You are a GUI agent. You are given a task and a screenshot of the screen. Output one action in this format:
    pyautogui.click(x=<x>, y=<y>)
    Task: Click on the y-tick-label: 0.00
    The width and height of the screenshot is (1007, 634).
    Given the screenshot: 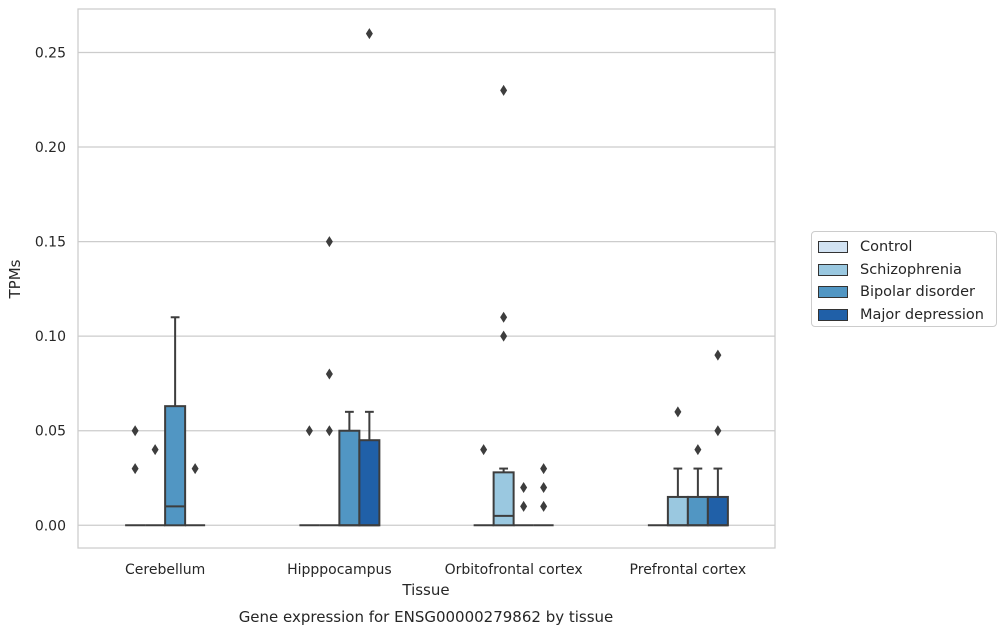 What is the action you would take?
    pyautogui.click(x=50, y=526)
    